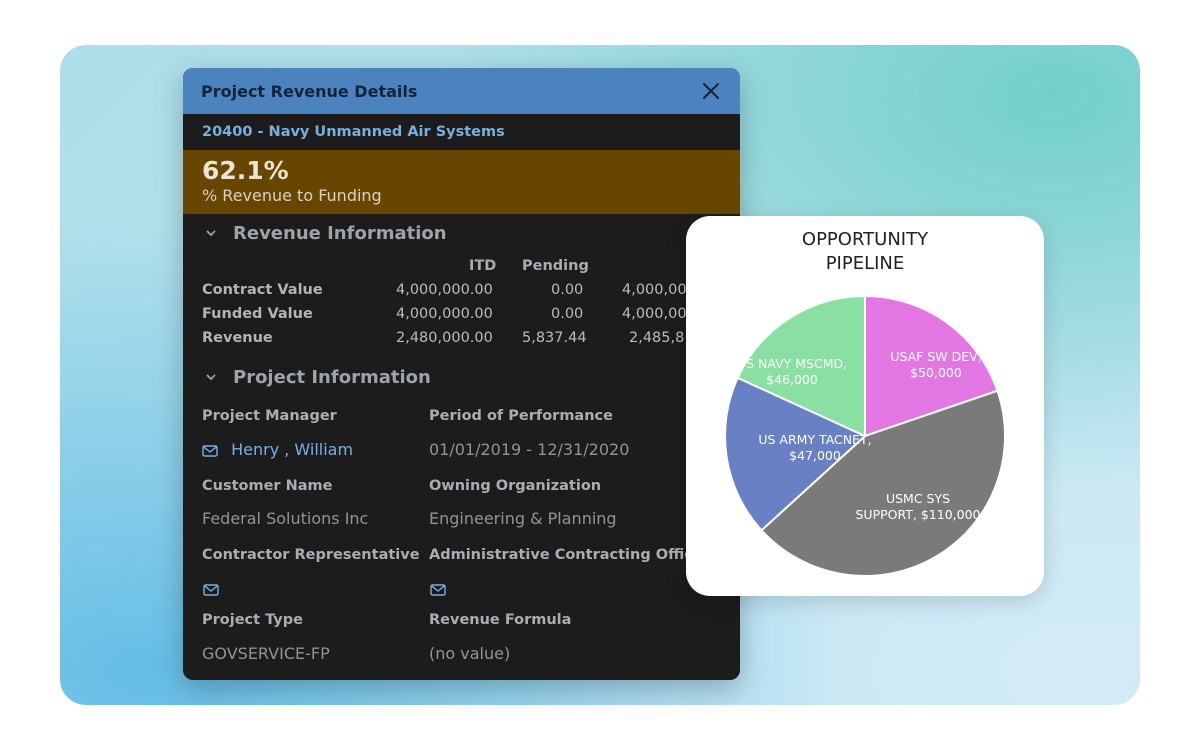  What do you see at coordinates (444, 290) in the screenshot?
I see `contract-value-itd: 4,000,000.00` at bounding box center [444, 290].